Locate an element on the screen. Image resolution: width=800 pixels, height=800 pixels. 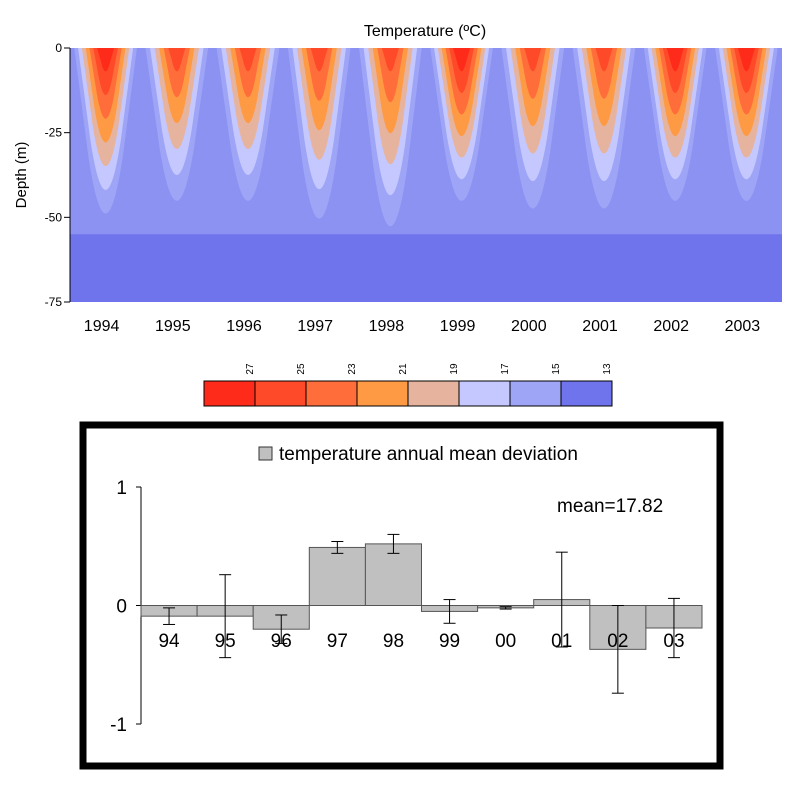
x-tick-label: 2002 is located at coordinates (671, 326).